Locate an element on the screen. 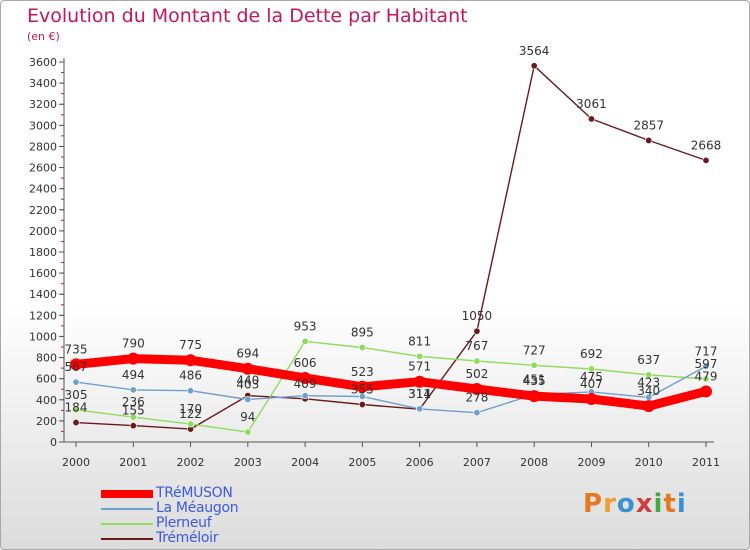 The image size is (750, 550). y-tick-label: 400 is located at coordinates (46, 400).